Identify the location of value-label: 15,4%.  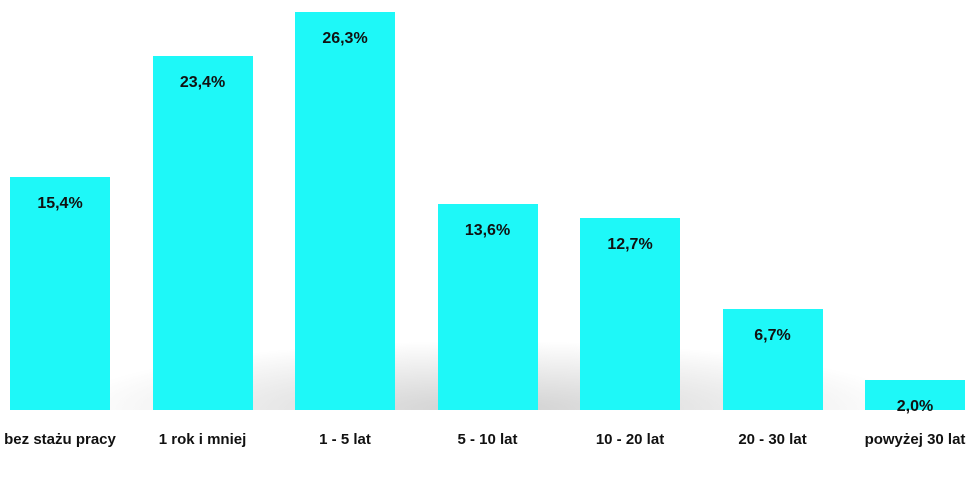
(60, 203).